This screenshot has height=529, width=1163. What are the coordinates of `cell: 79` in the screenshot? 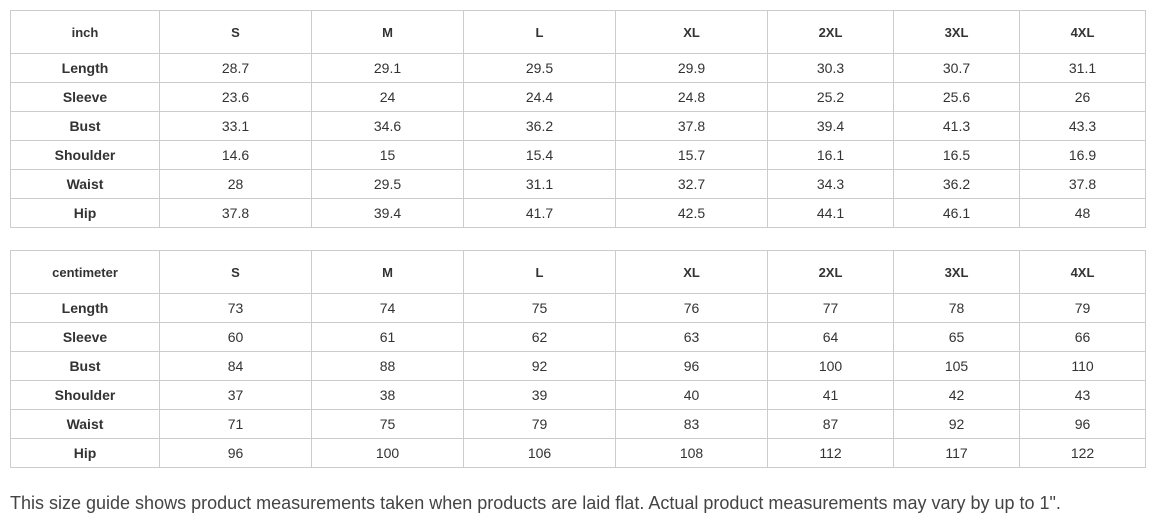 It's located at (1082, 308).